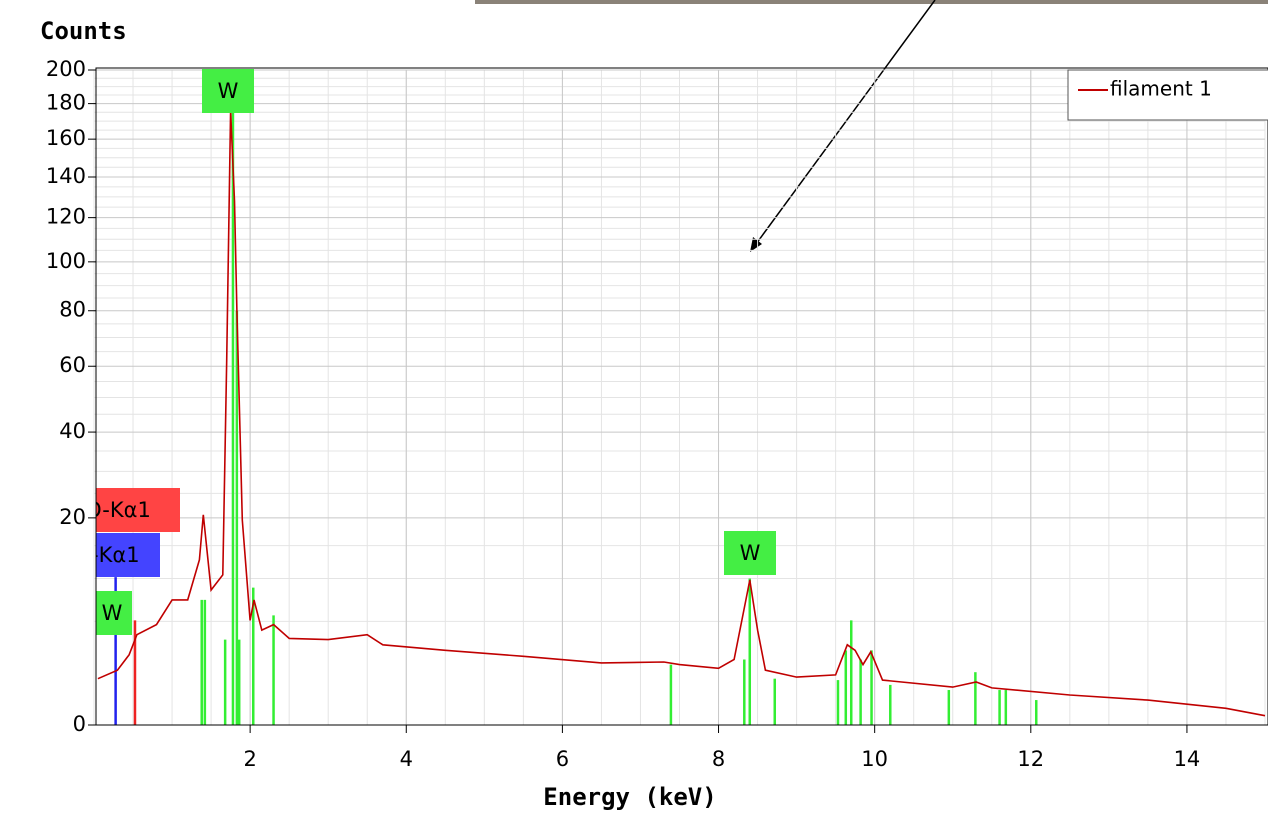  I want to click on legend-label: filament 1, so click(1161, 89).